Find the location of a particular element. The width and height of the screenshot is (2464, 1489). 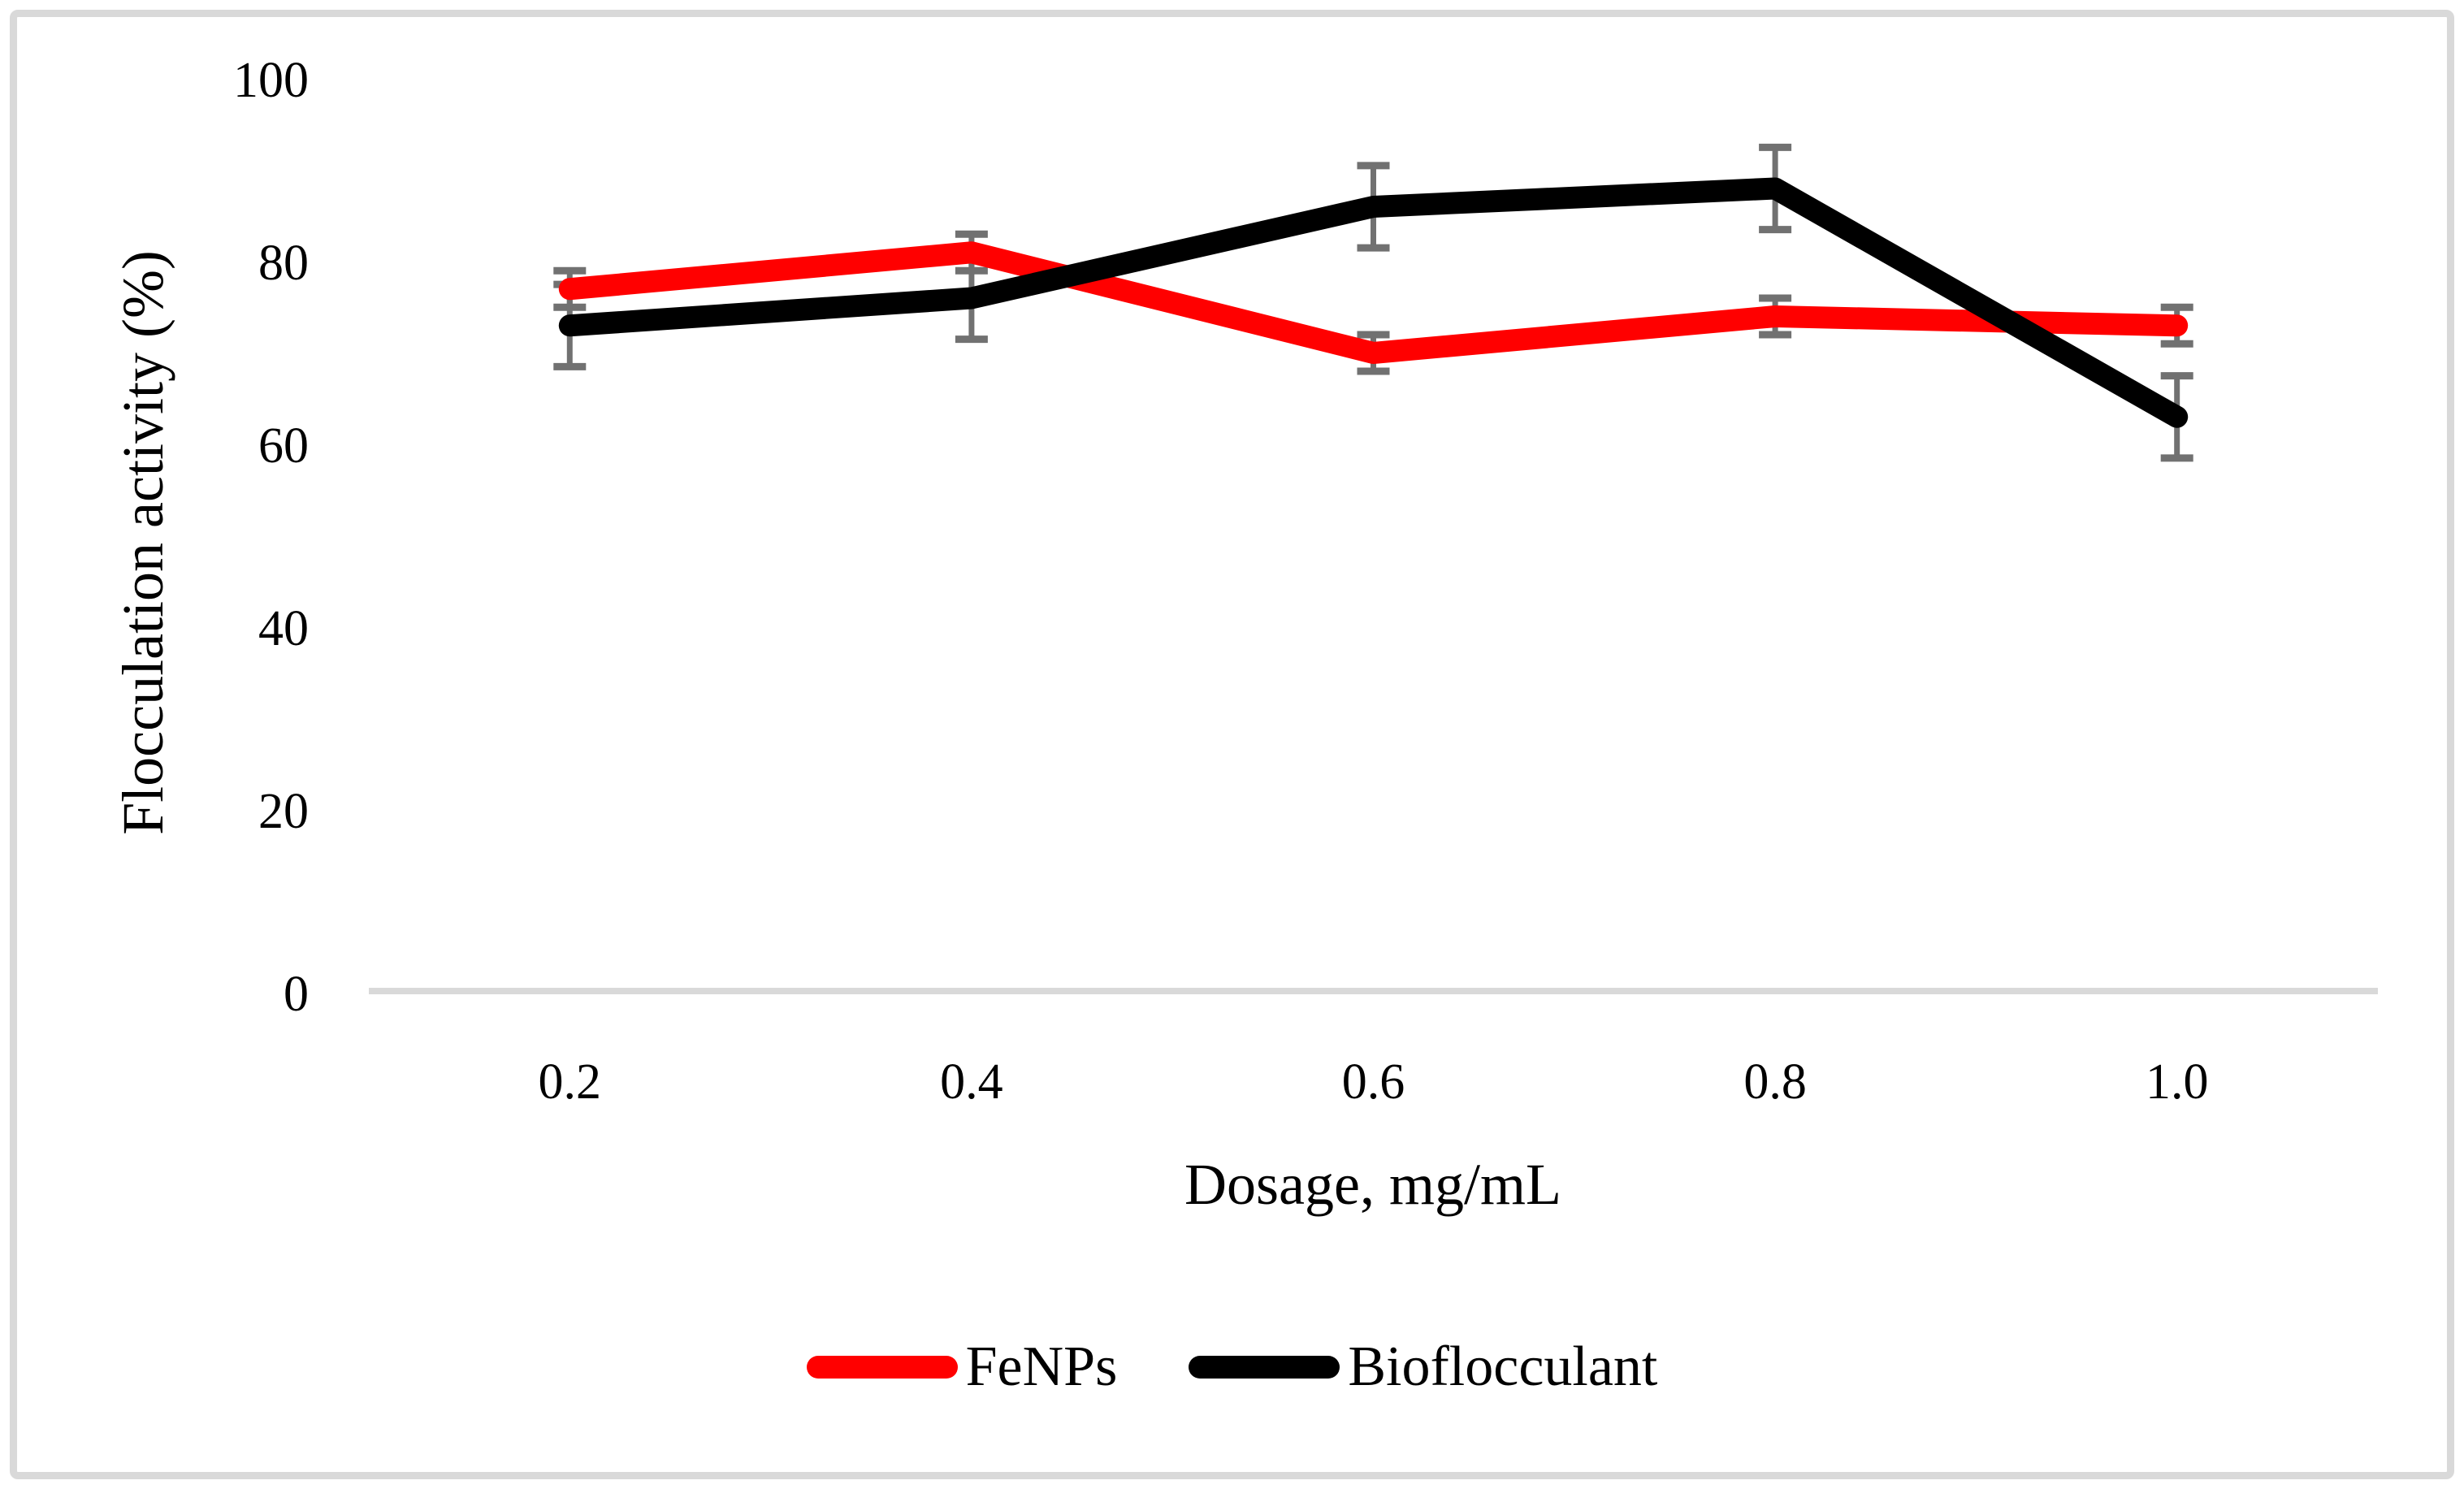

y-axis-tick-labels: 0 20 40 60 80 100 is located at coordinates (271, 538).